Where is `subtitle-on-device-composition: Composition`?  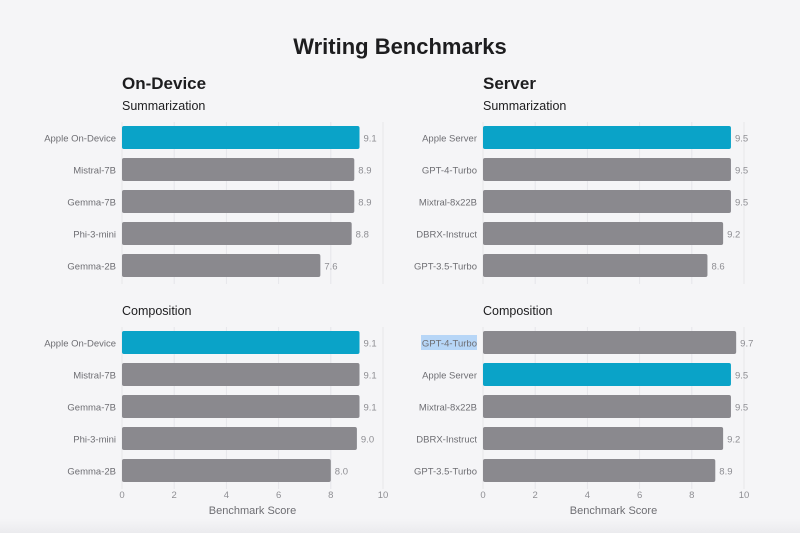 subtitle-on-device-composition: Composition is located at coordinates (157, 311).